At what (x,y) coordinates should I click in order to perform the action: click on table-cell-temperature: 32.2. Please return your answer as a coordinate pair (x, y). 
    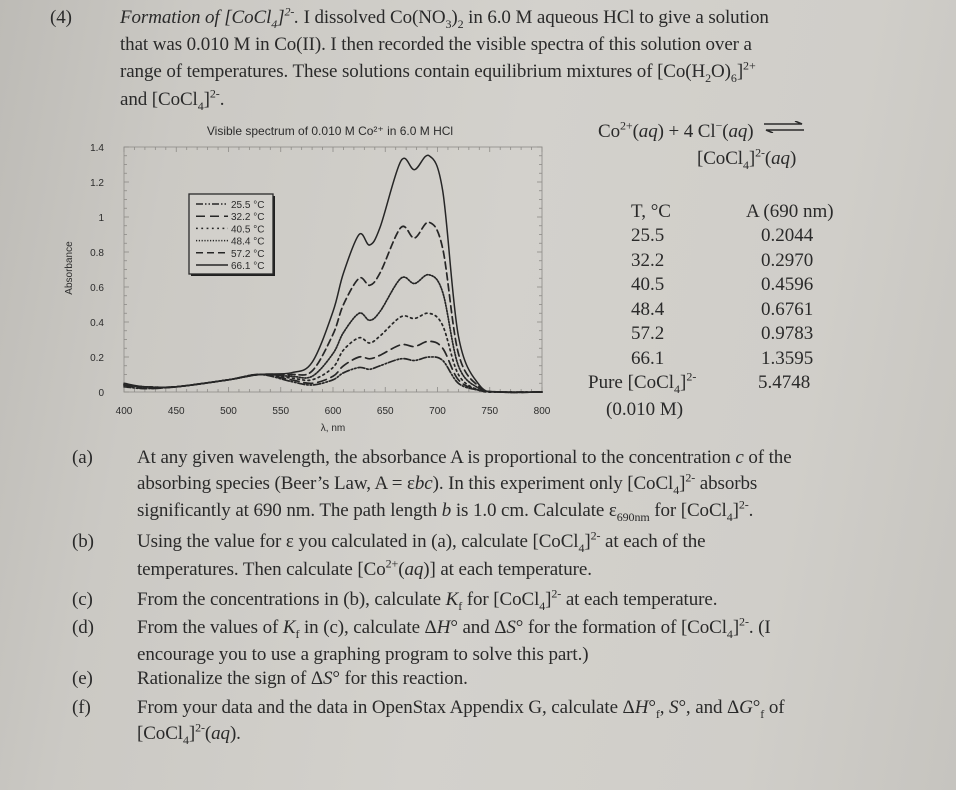
    Looking at the image, I should click on (648, 260).